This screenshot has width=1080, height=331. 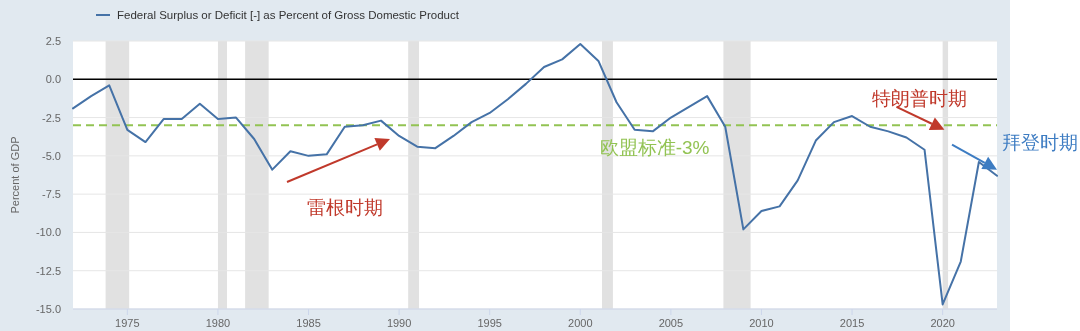 I want to click on x-tick-label: 1990, so click(x=399, y=323).